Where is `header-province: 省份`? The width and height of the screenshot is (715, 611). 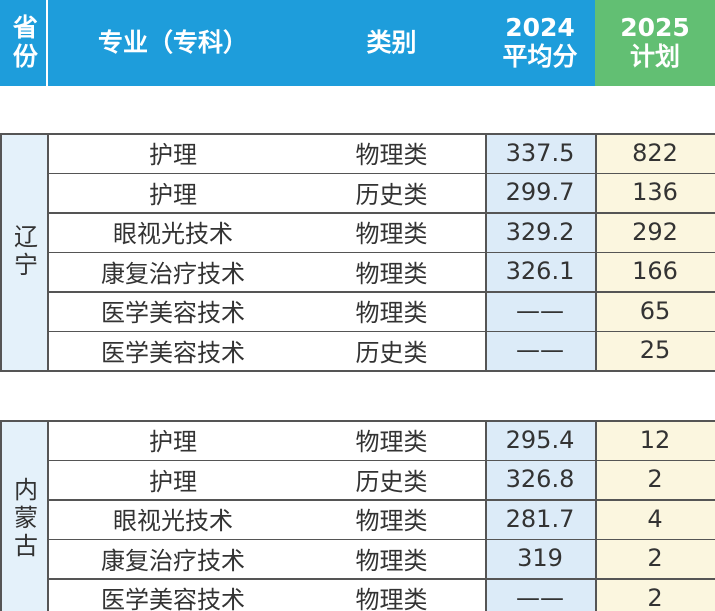 header-province: 省份 is located at coordinates (23, 43).